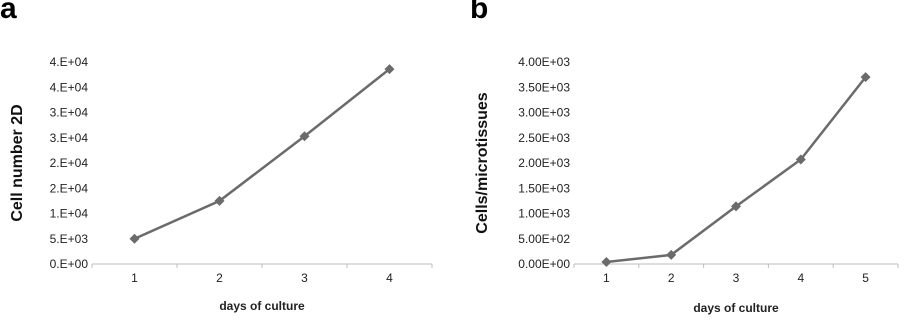 The height and width of the screenshot is (320, 911). I want to click on y-tick-label: 1.00E+03, so click(544, 214).